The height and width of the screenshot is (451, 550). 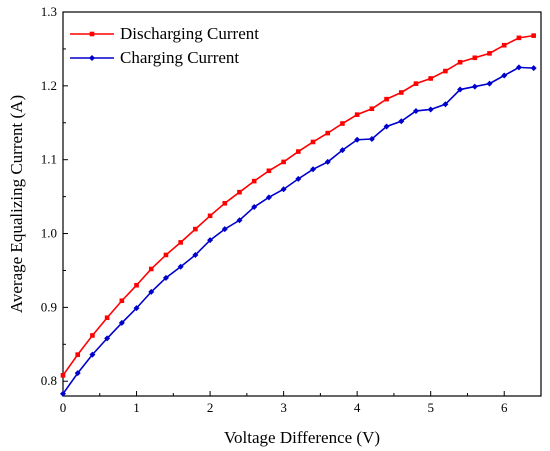 What do you see at coordinates (164, 45) in the screenshot?
I see `legend: Discharging Current Charging Current` at bounding box center [164, 45].